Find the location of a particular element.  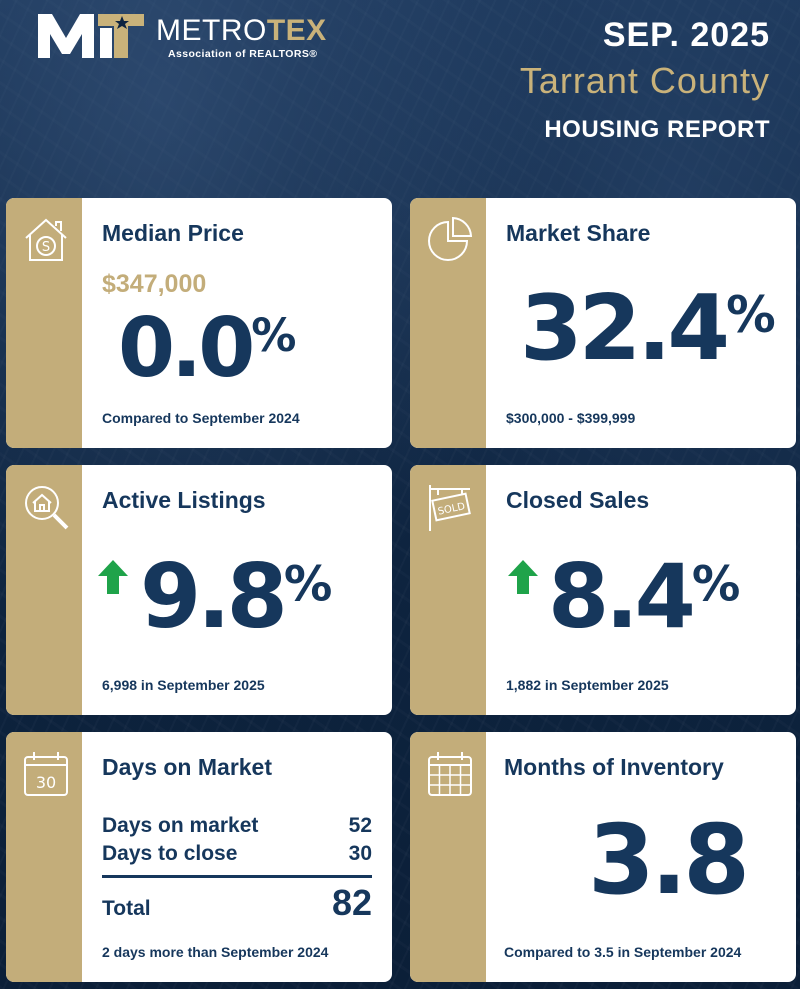

logo-word-tex: TEX is located at coordinates (296, 30).